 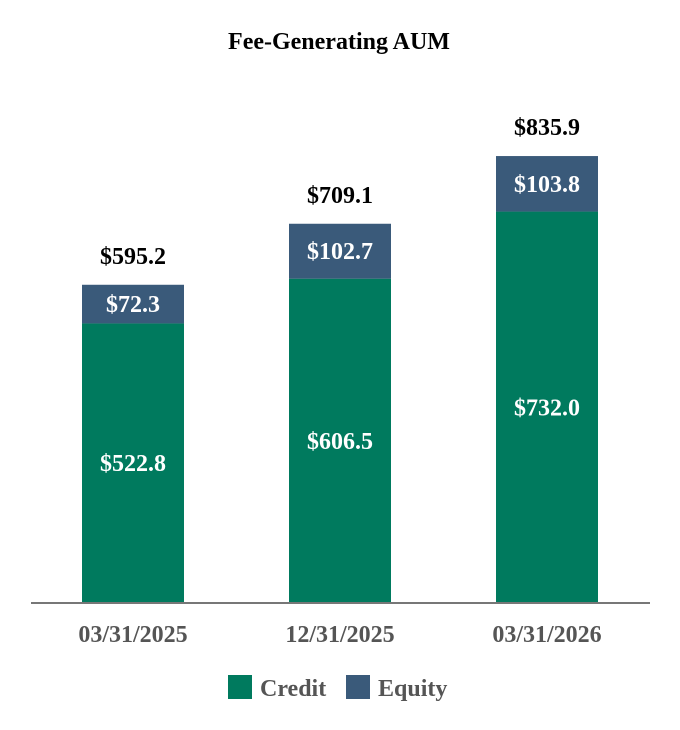 What do you see at coordinates (293, 689) in the screenshot?
I see `legend-label-credit: Credit` at bounding box center [293, 689].